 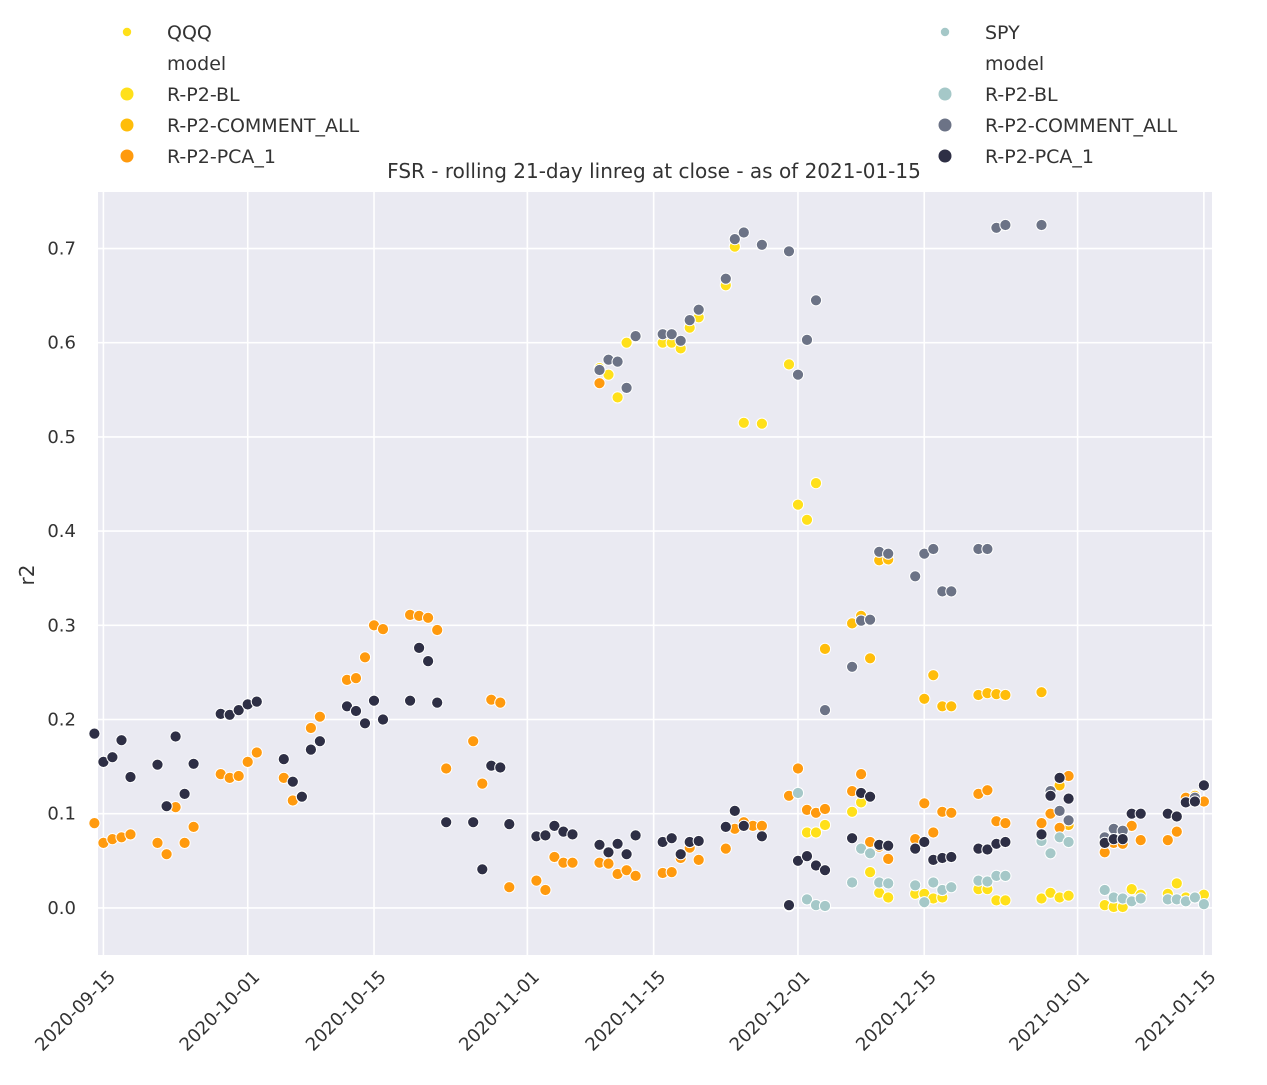 I want to click on y-tick-label: 0.4, so click(x=61, y=531).